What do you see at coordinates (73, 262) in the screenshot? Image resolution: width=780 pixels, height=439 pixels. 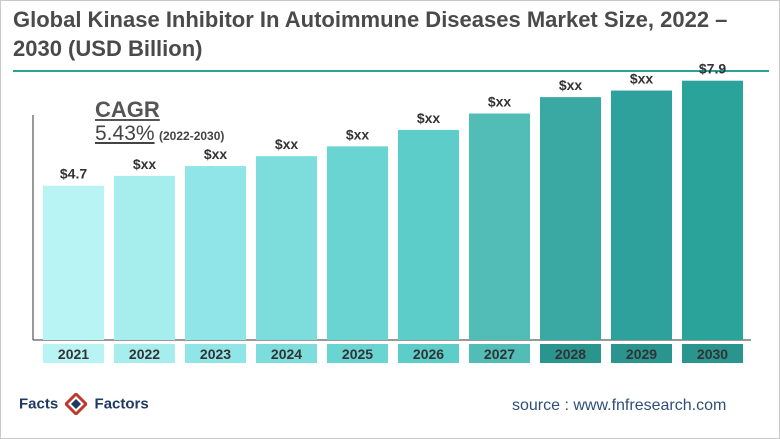 I see `bar-2021` at bounding box center [73, 262].